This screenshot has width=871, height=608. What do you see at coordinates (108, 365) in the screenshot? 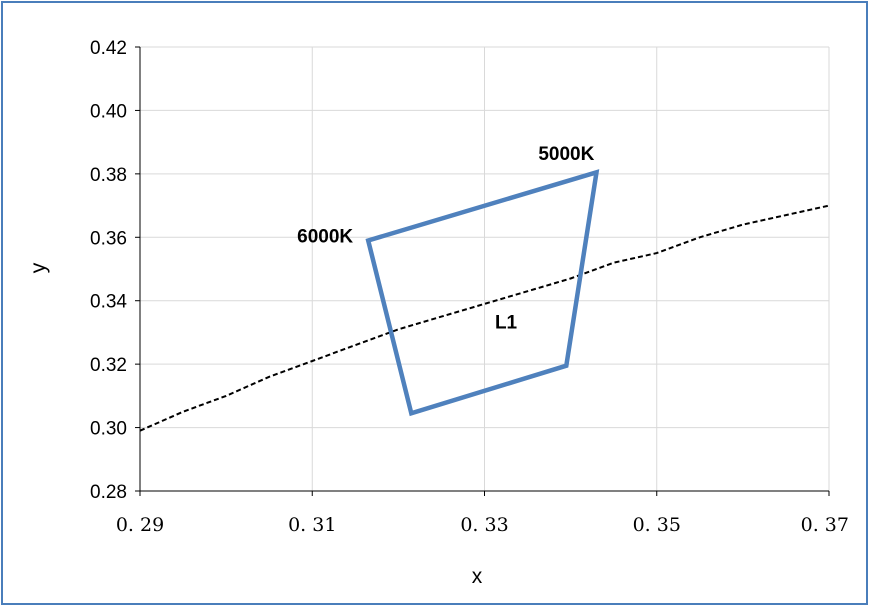
I see `y-tick-label: 0.32` at bounding box center [108, 365].